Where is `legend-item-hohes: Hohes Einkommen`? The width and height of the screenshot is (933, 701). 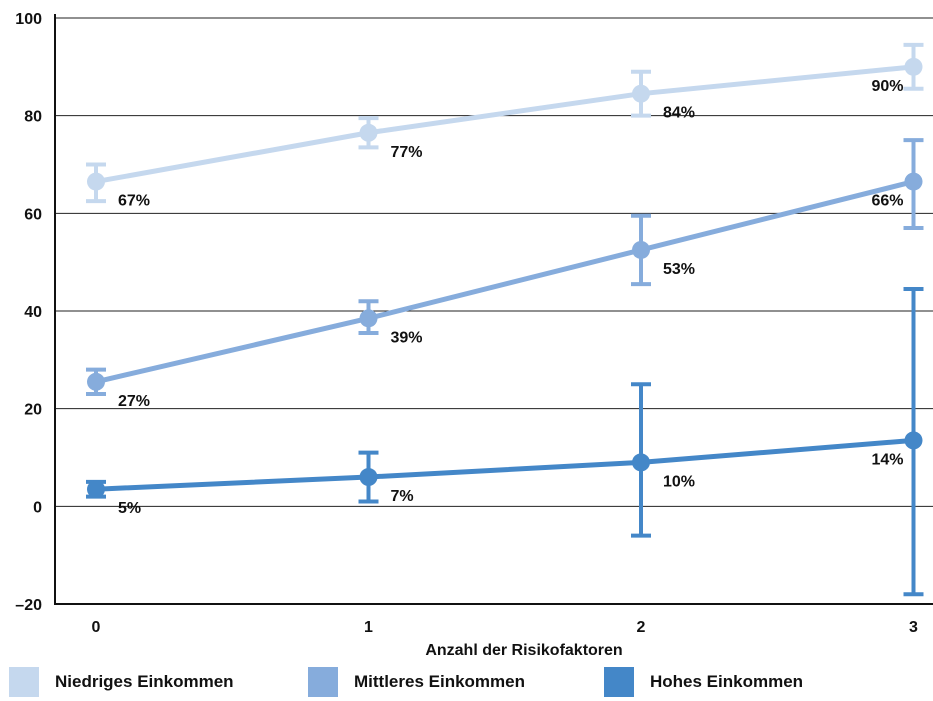
legend-item-hohes: Hohes Einkommen is located at coordinates (703, 682).